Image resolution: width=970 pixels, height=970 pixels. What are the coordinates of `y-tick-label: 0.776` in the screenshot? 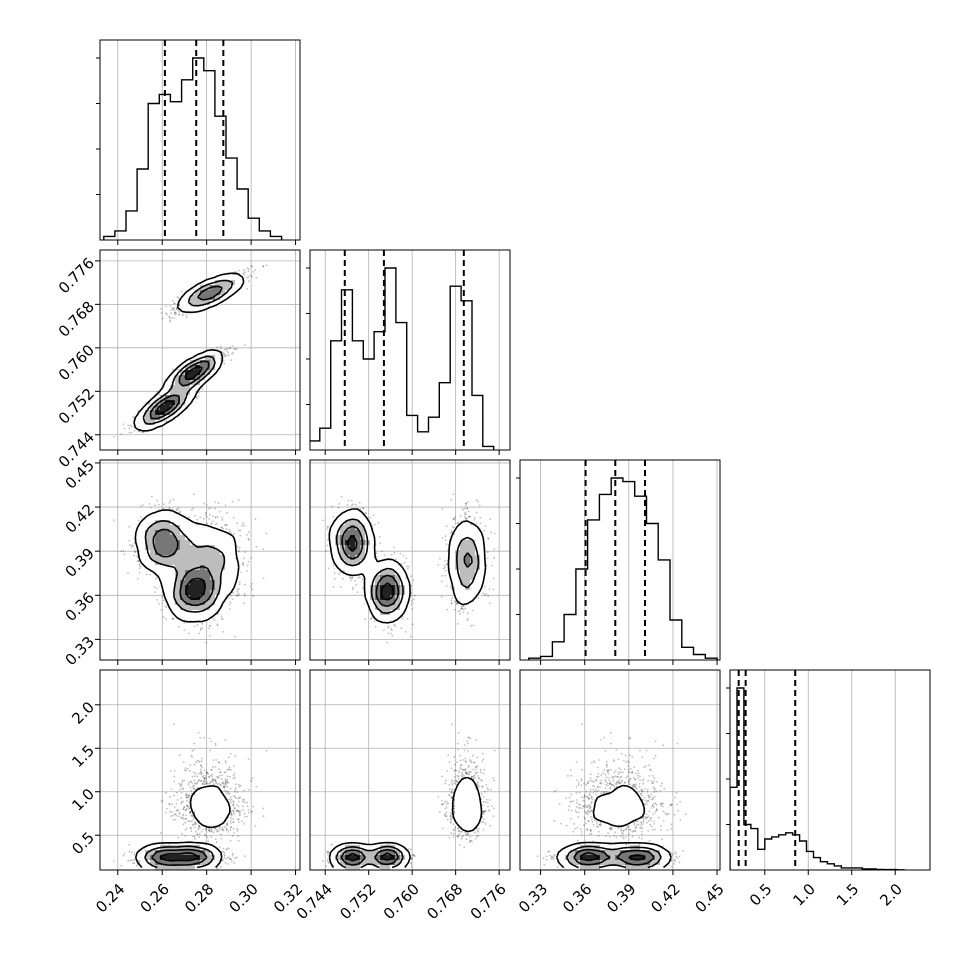 It's located at (76, 275).